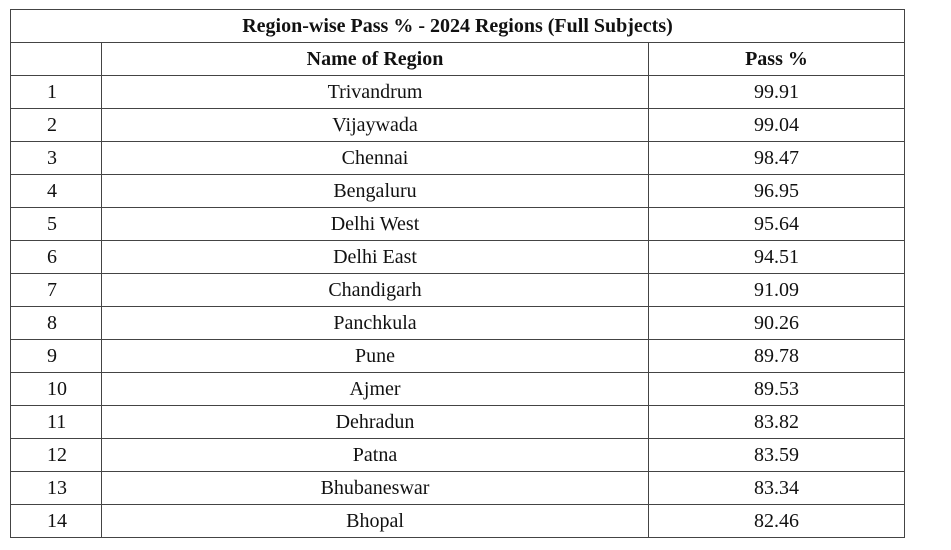  I want to click on table-row: 3 Chennai 98.47, so click(457, 158).